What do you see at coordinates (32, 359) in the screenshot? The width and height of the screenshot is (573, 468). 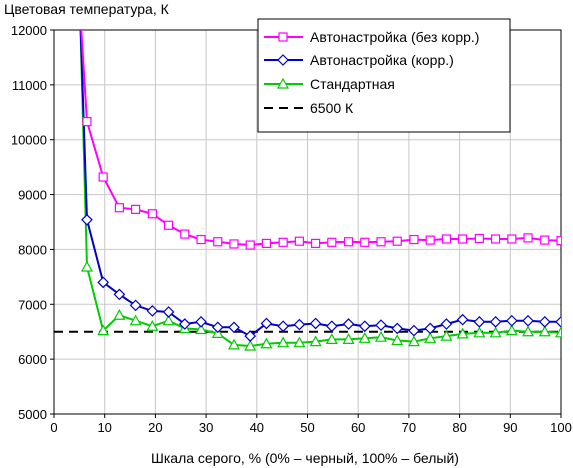 I see `y-tick-label: 6000` at bounding box center [32, 359].